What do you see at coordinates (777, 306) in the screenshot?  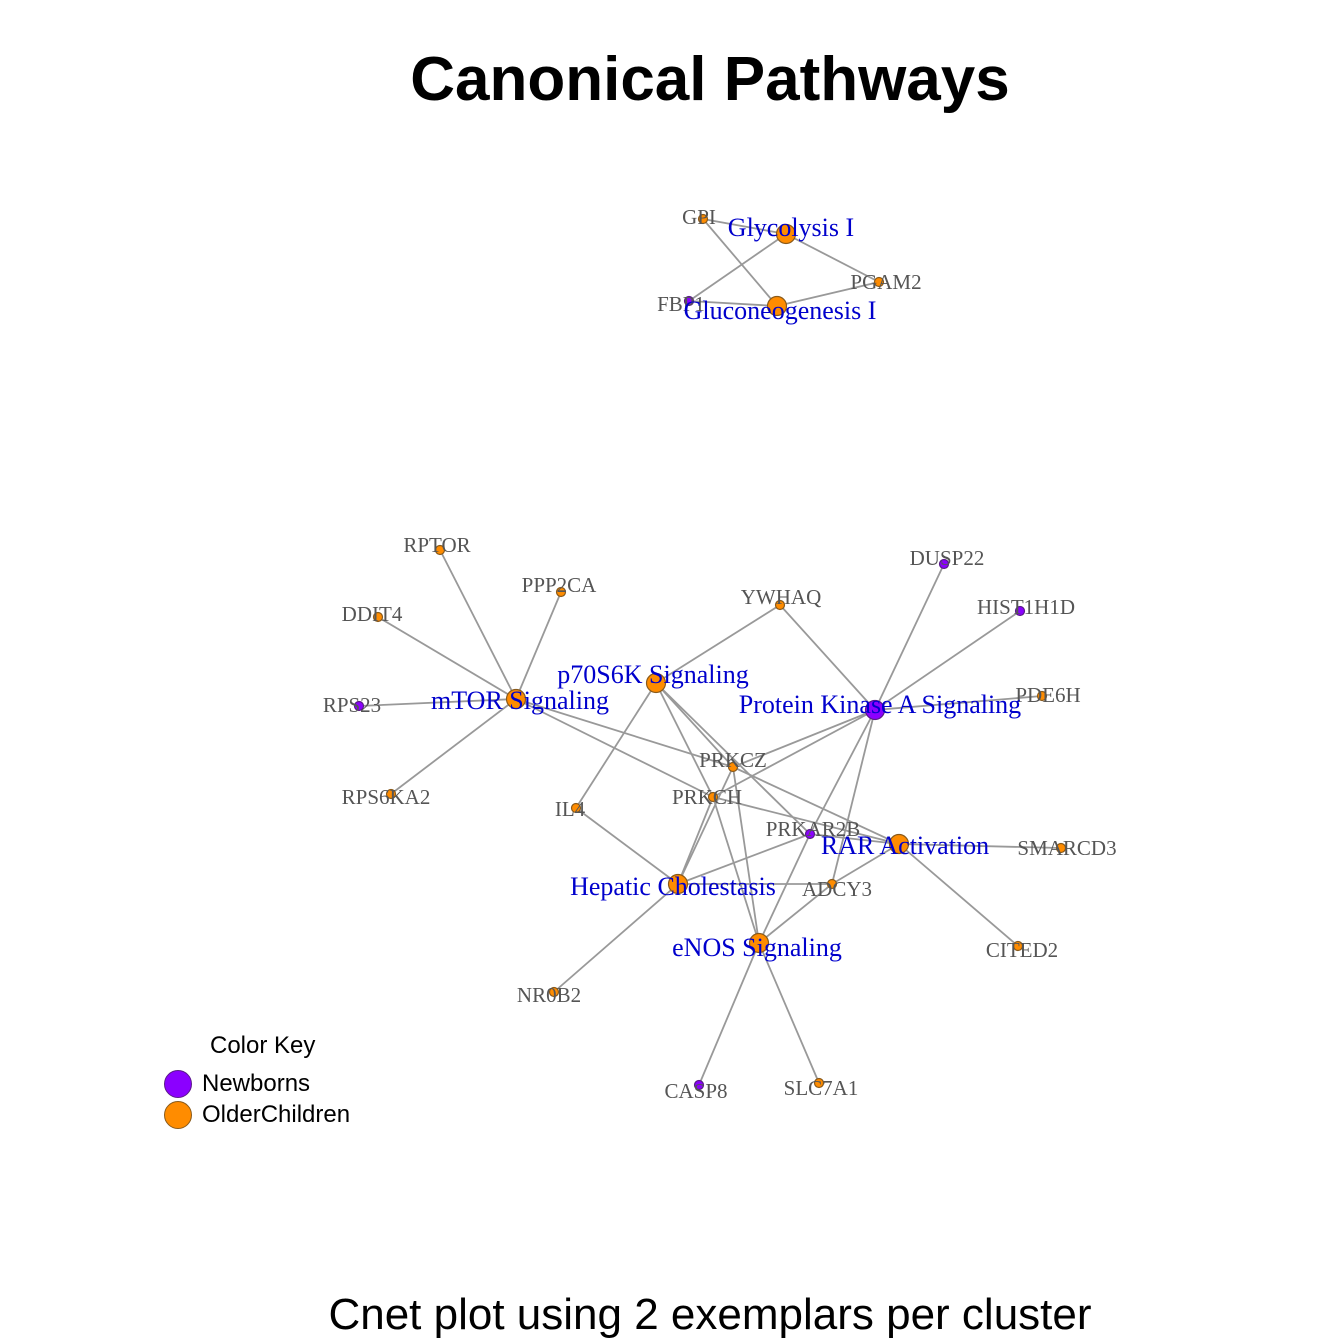 I see `pathway-node-gluc` at bounding box center [777, 306].